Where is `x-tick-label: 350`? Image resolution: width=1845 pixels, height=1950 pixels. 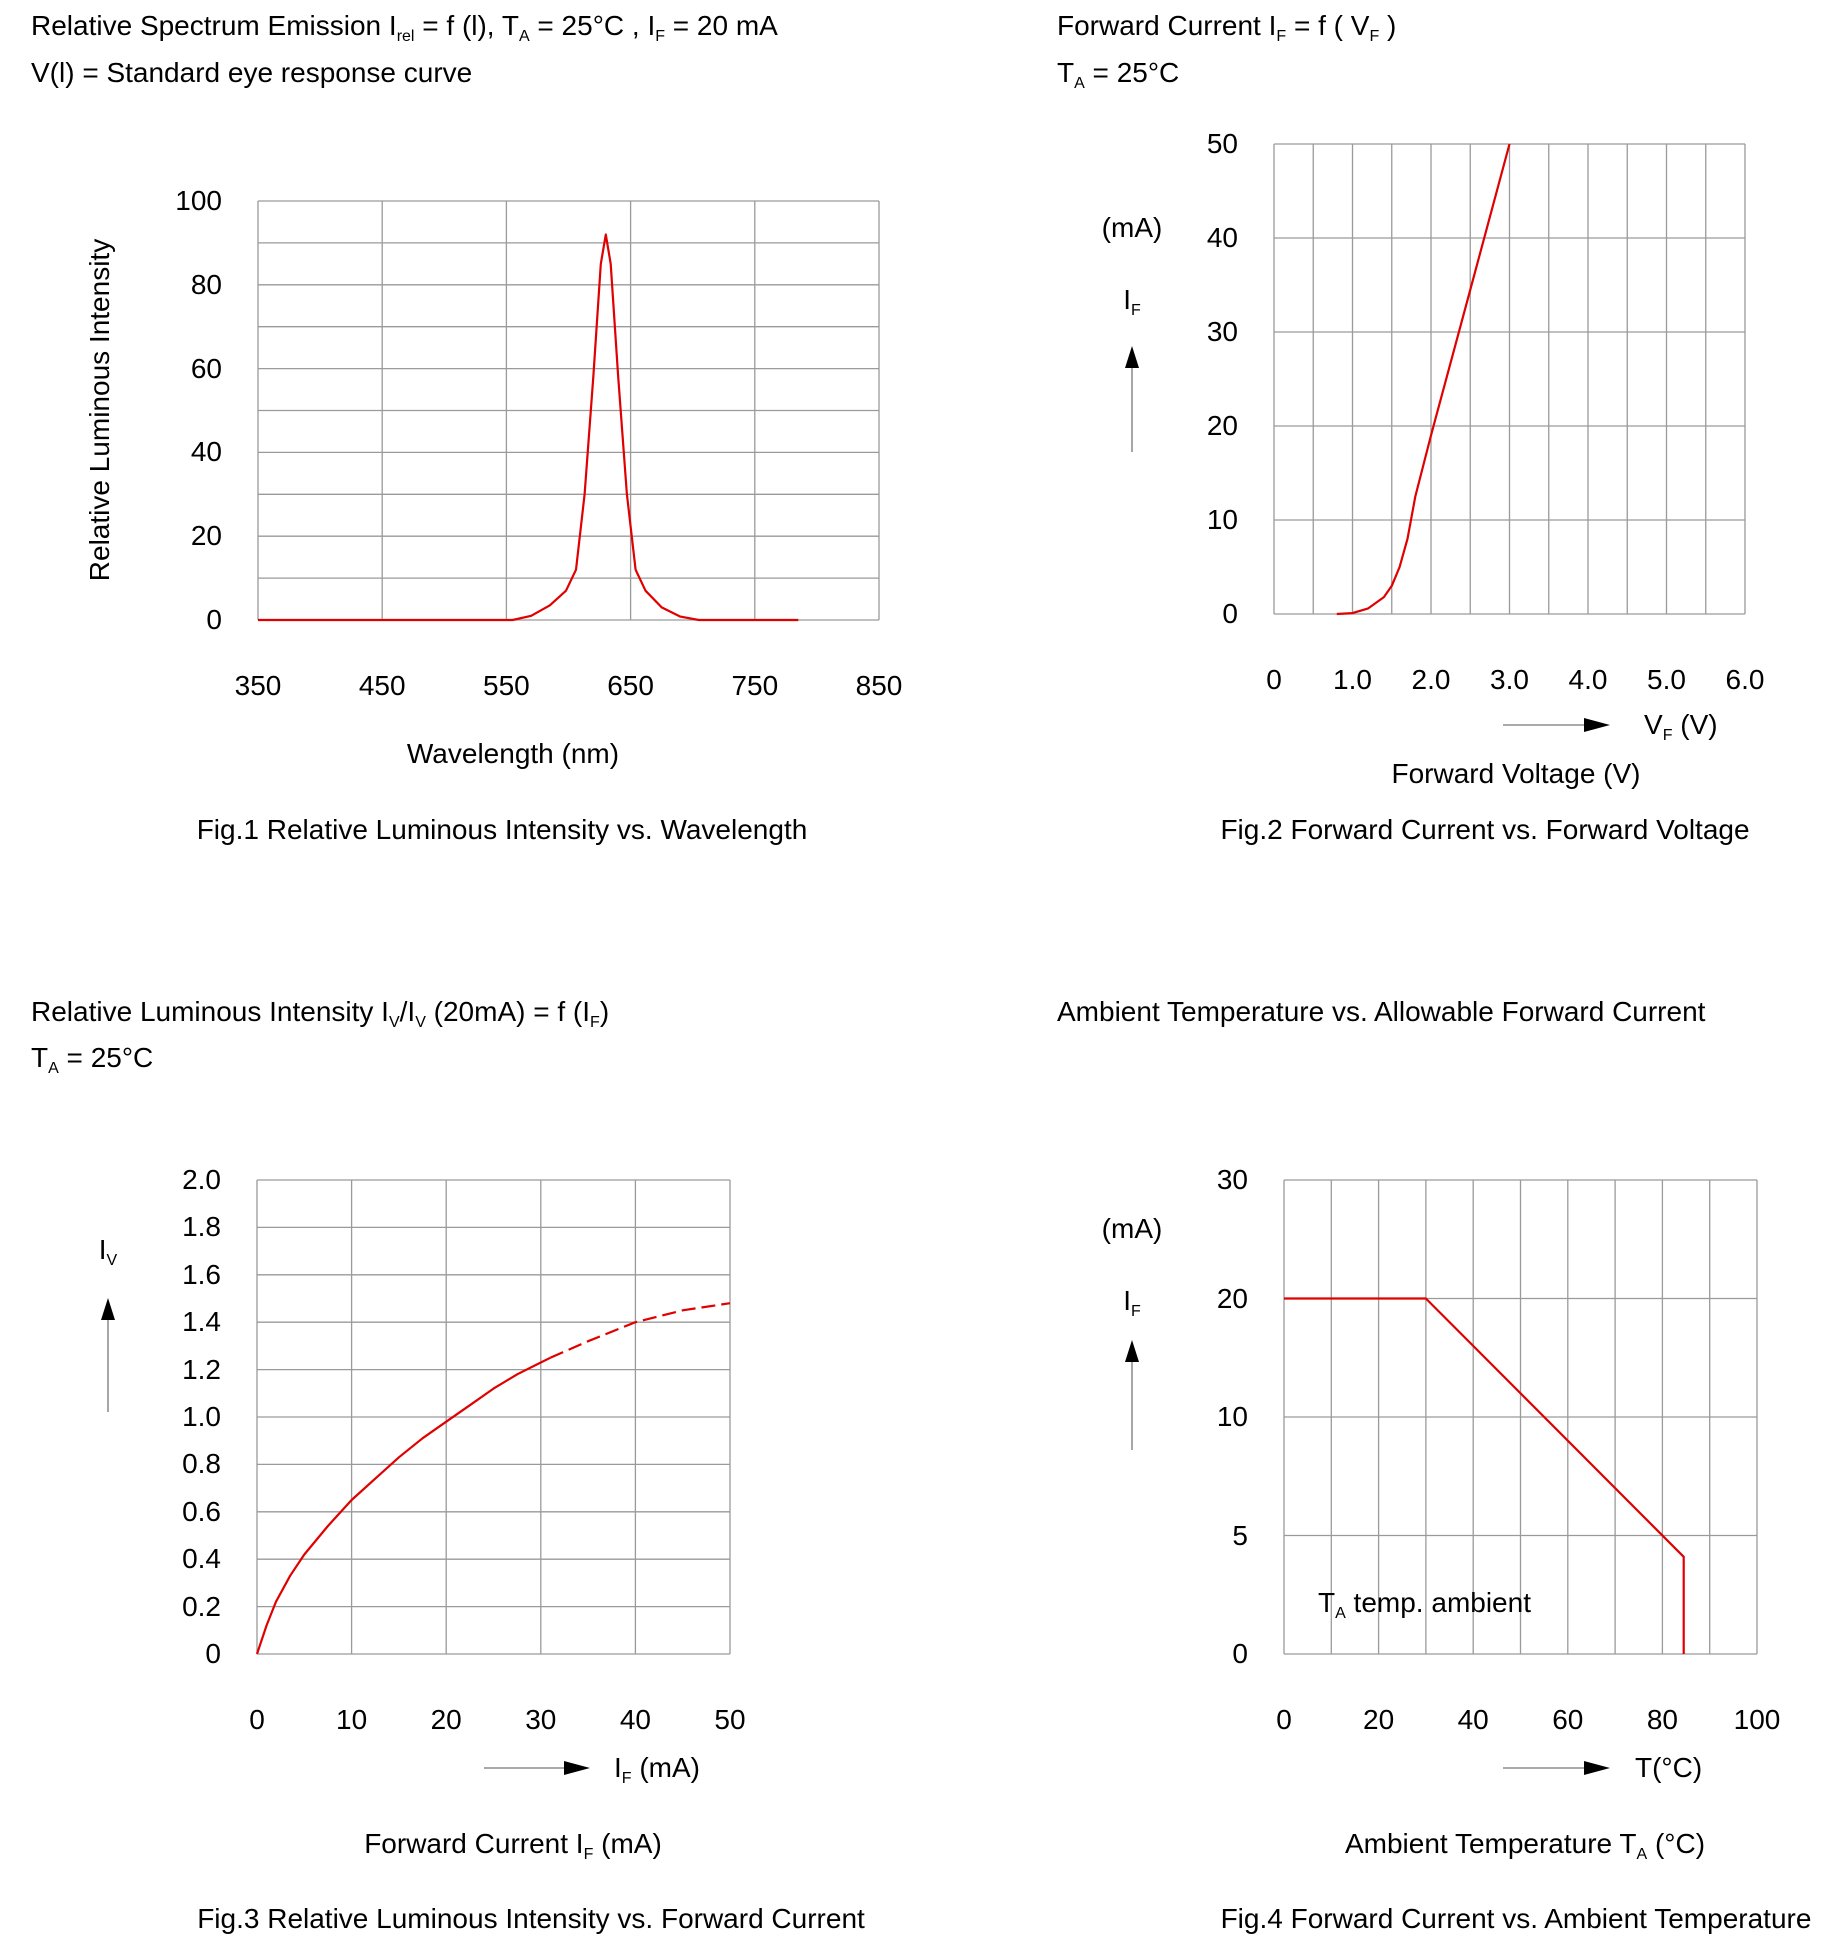 x-tick-label: 350 is located at coordinates (258, 685).